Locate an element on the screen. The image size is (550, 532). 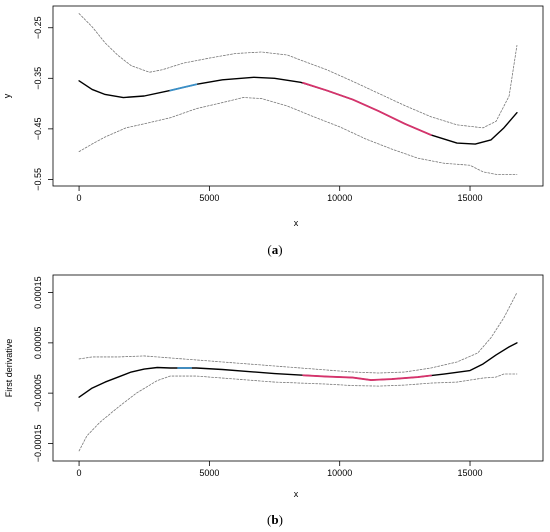
y-axis-a: −0.25 −0.35 −0.45 −0.55 is located at coordinates (43, 103).